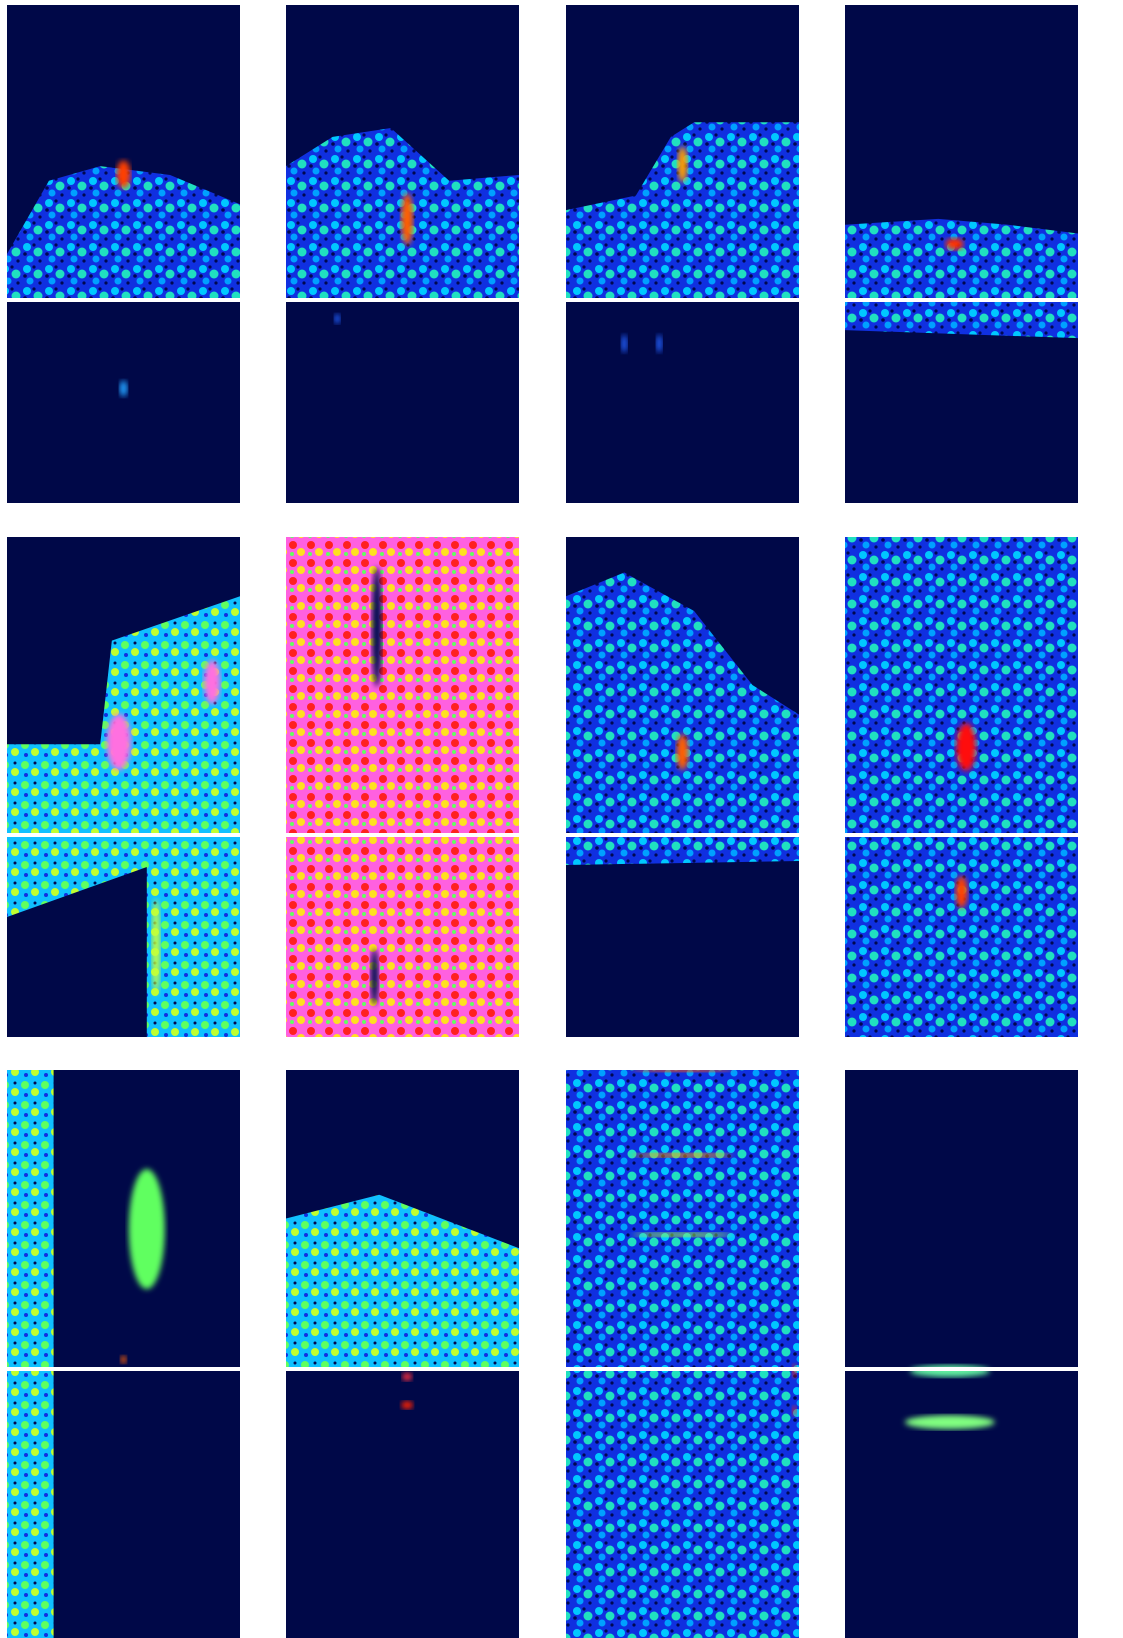 The height and width of the screenshot is (1638, 1123). I want to click on panel-background, so click(961, 1354).